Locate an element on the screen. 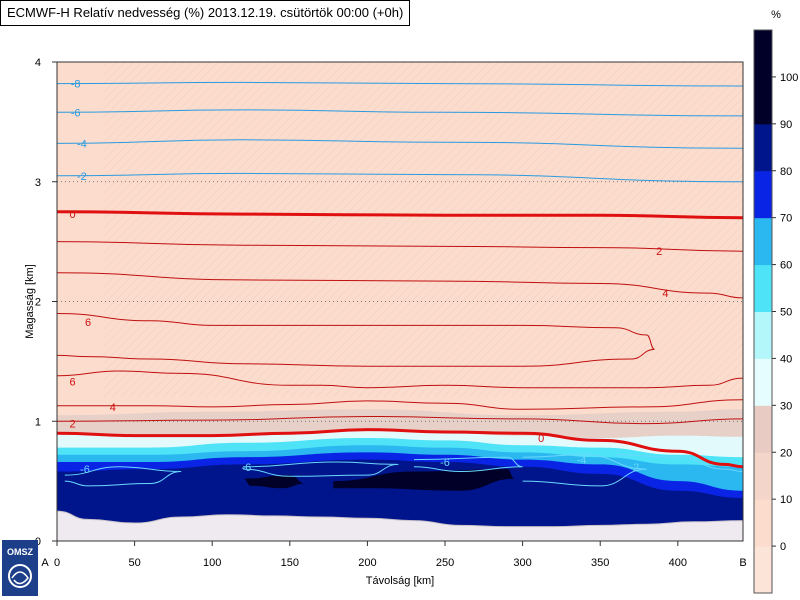 This screenshot has width=800, height=600. y-axis-label: Magasság [km] is located at coordinates (30, 301).